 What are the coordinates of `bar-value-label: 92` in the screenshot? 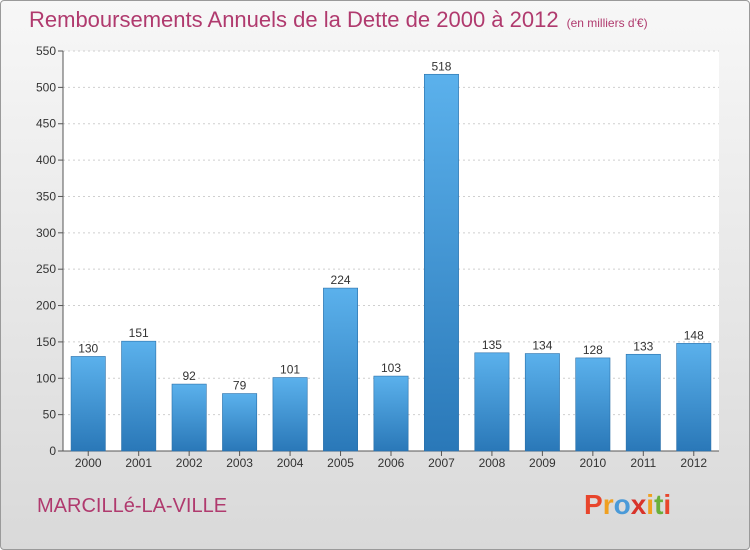 It's located at (189, 376).